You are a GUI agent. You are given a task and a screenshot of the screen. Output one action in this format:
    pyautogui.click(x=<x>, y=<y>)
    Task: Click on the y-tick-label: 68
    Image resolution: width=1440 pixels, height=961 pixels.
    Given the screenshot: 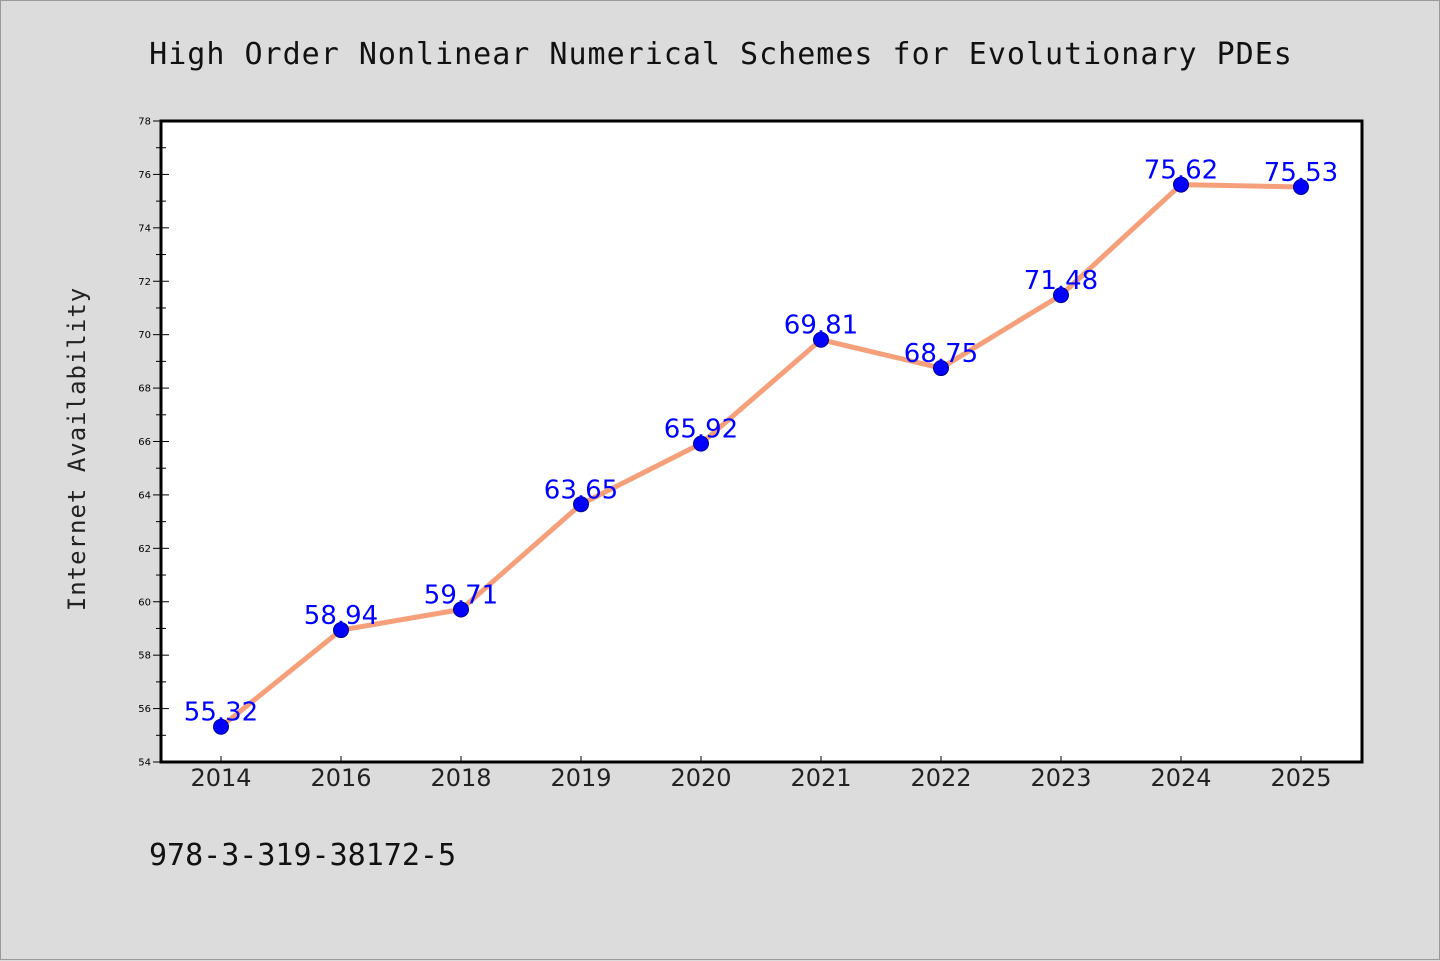 What is the action you would take?
    pyautogui.click(x=144, y=389)
    